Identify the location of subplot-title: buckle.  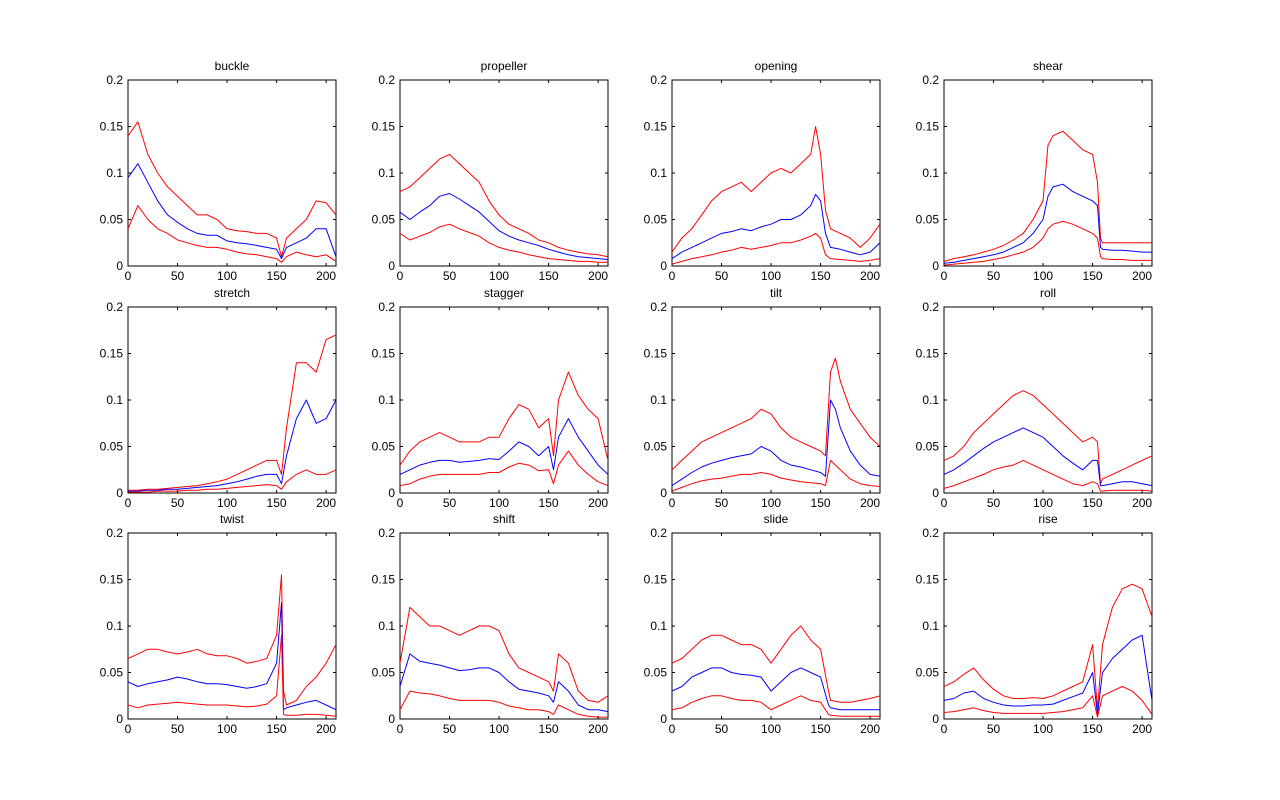
(232, 66).